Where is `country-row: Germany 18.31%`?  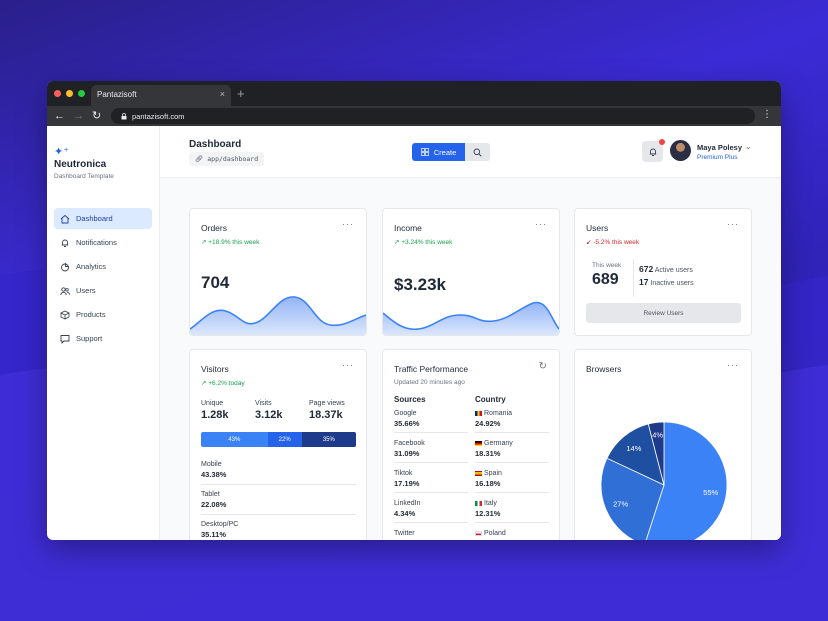 country-row: Germany 18.31% is located at coordinates (512, 451).